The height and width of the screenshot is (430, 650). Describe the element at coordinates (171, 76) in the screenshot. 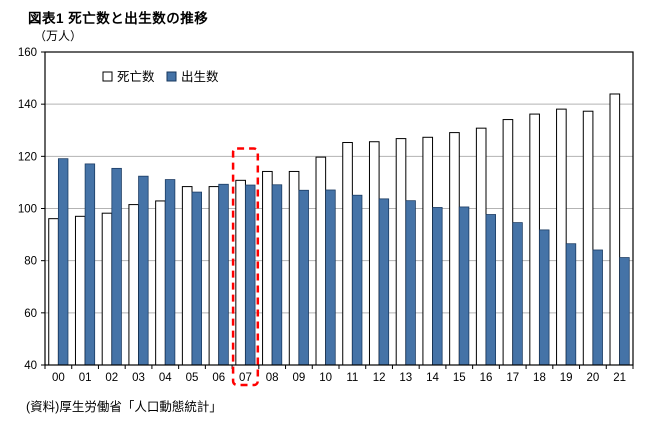

I see `legend-births-swatch` at that location.